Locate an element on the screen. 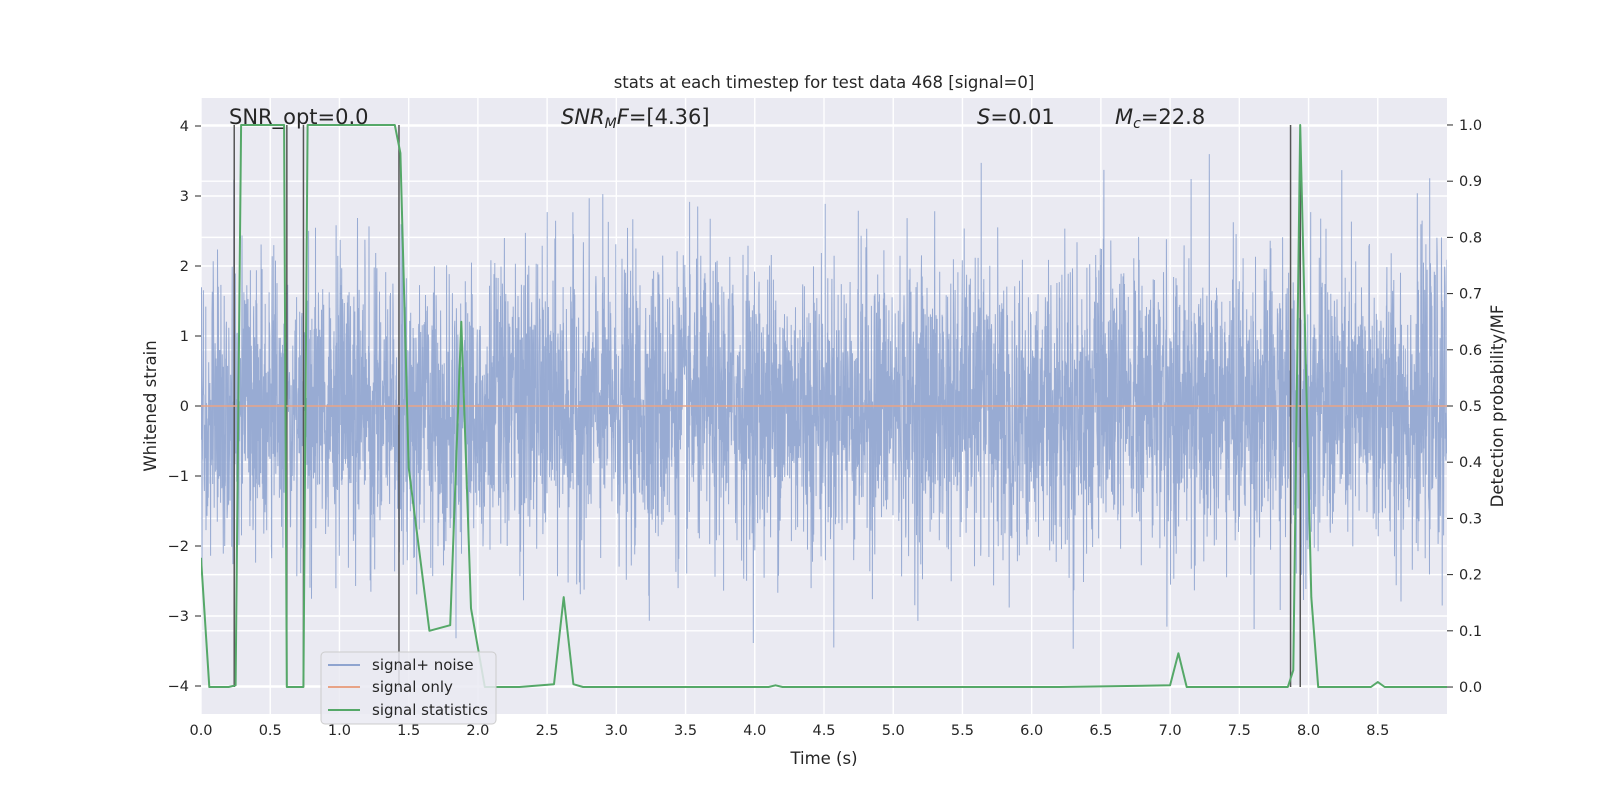  y2-tick-label: 0.1 is located at coordinates (1470, 632).